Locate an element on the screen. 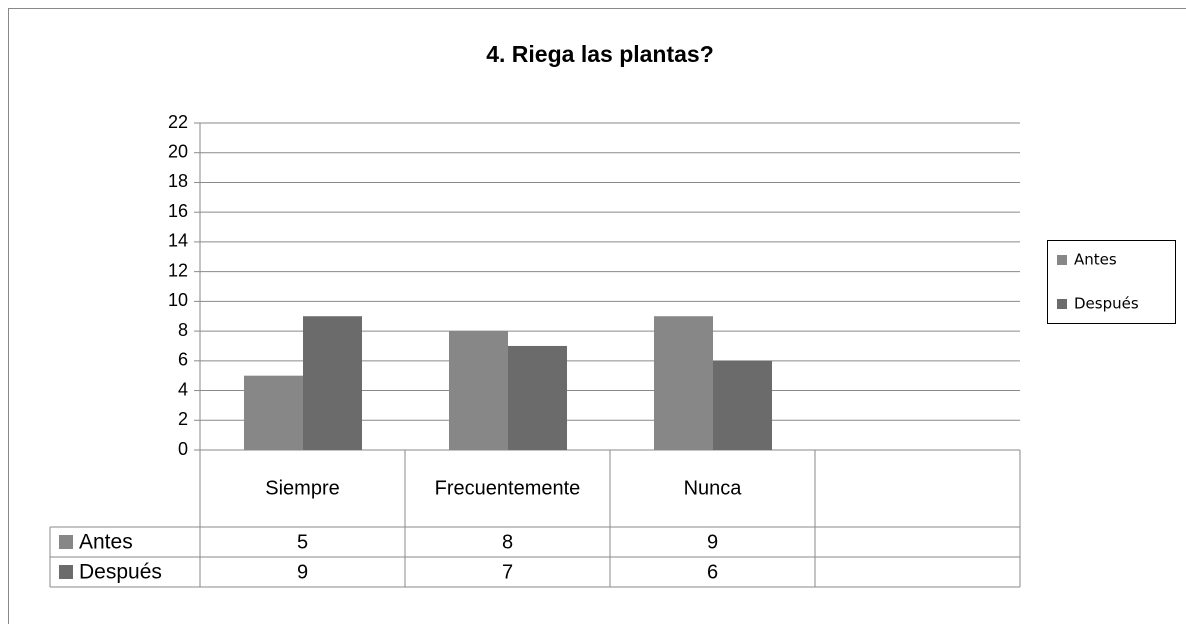  y-tick-label: 22 is located at coordinates (178, 122).